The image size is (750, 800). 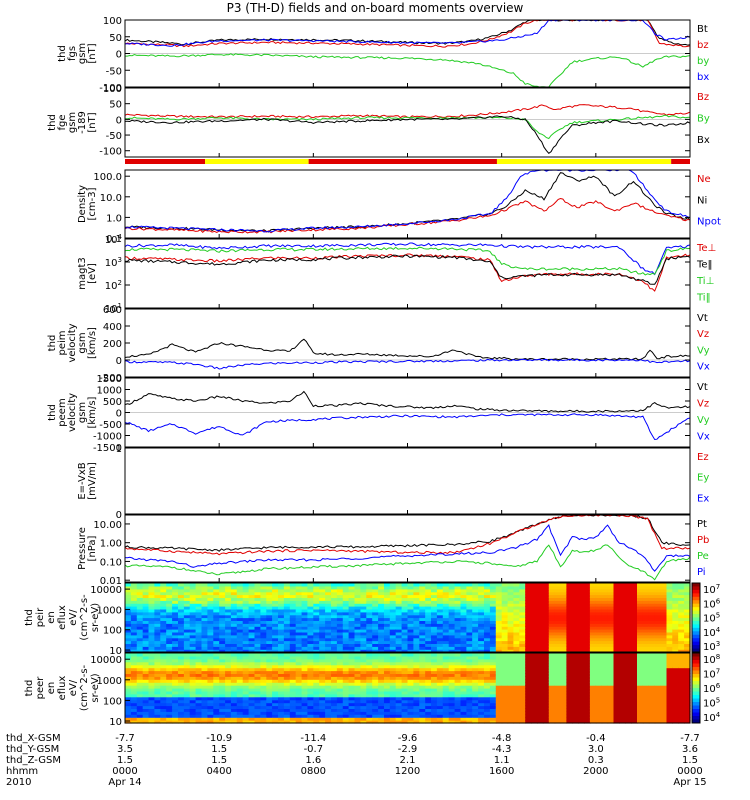 What do you see at coordinates (112, 310) in the screenshot?
I see `vi-ytick-label: 600` at bounding box center [112, 310].